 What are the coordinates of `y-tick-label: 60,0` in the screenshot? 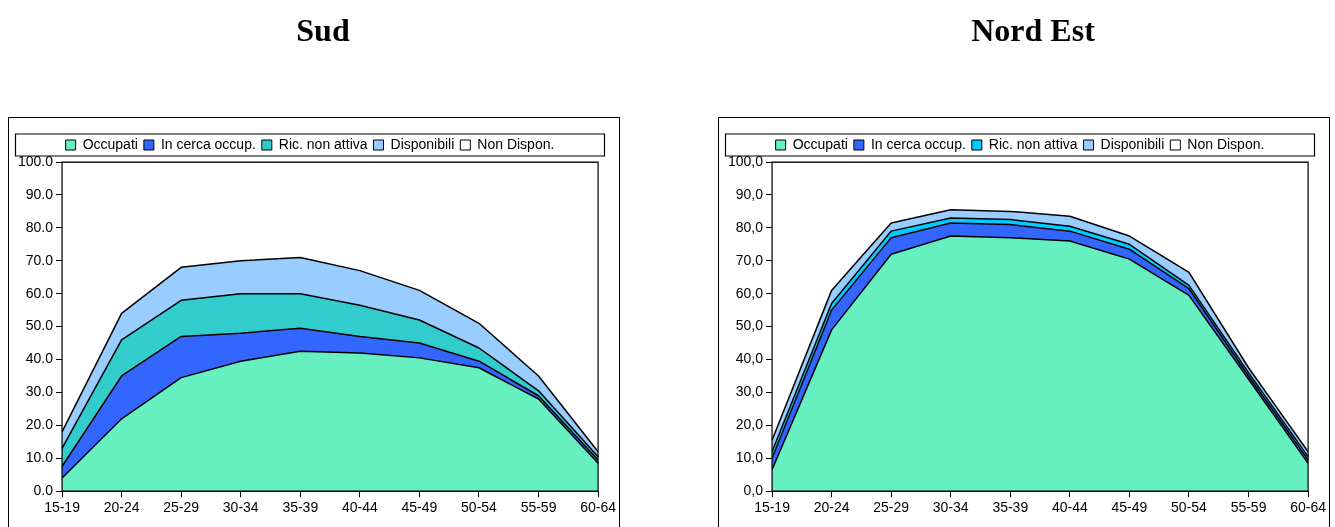 It's located at (749, 292).